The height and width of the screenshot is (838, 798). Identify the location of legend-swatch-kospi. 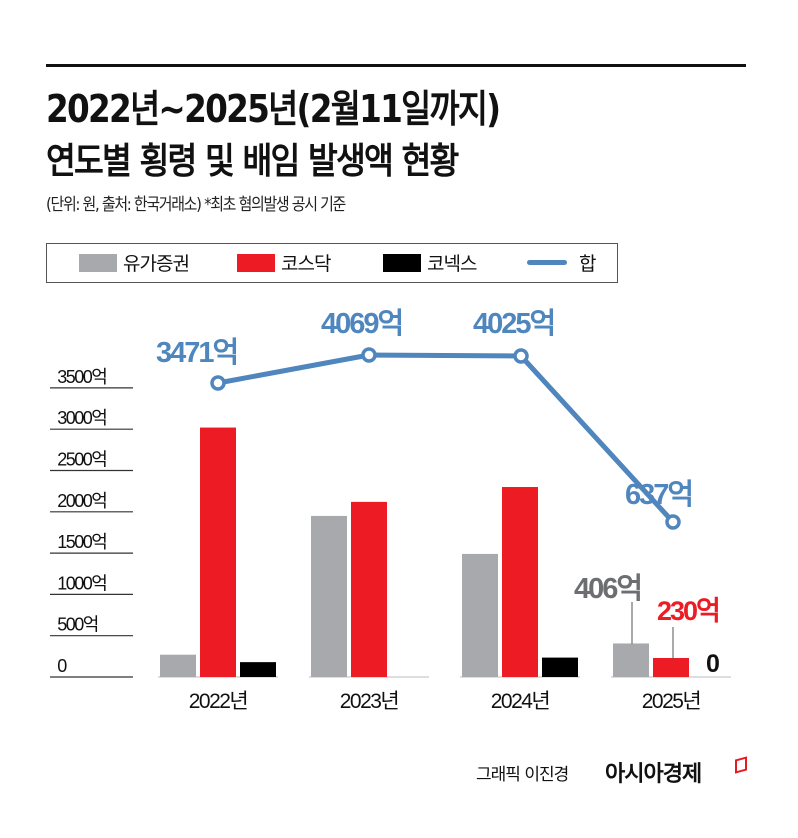
(98, 262).